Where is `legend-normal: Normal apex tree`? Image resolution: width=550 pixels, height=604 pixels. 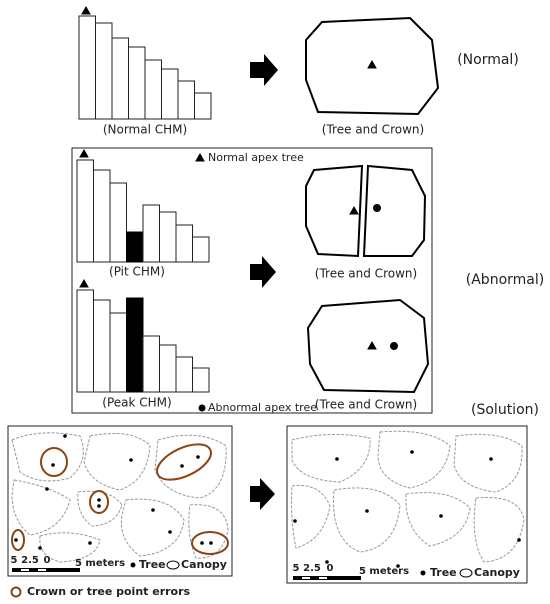 legend-normal: Normal apex tree is located at coordinates (256, 157).